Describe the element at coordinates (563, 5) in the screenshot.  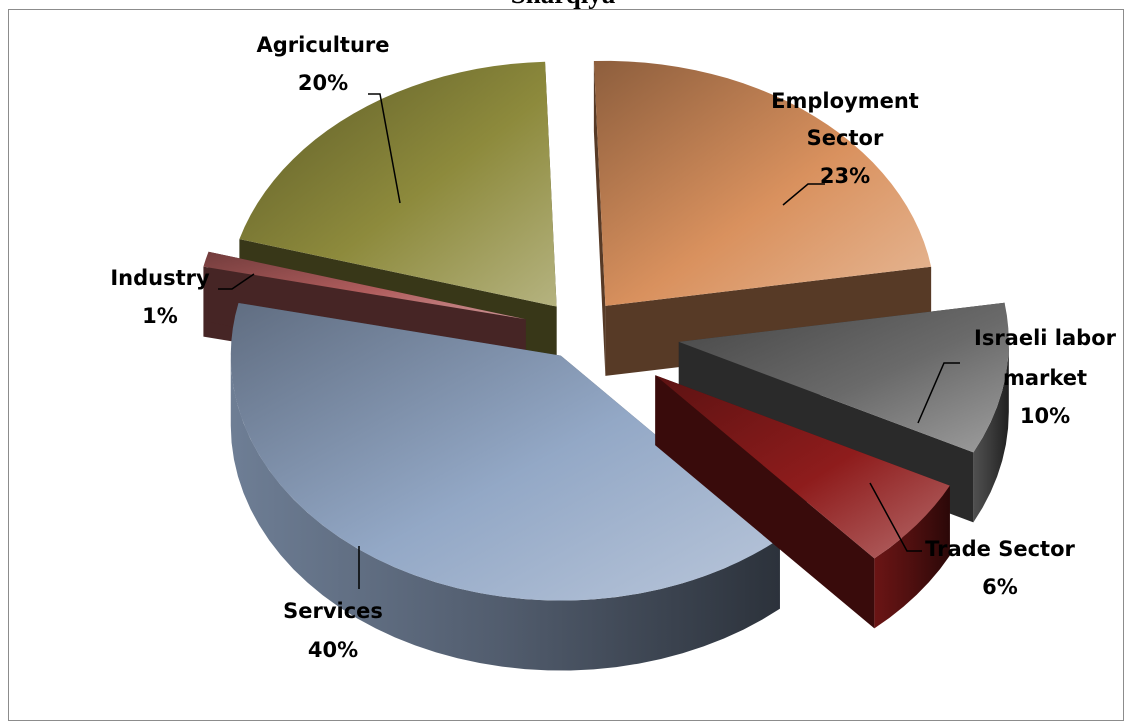
I see `chart-title: Sharqiya` at that location.